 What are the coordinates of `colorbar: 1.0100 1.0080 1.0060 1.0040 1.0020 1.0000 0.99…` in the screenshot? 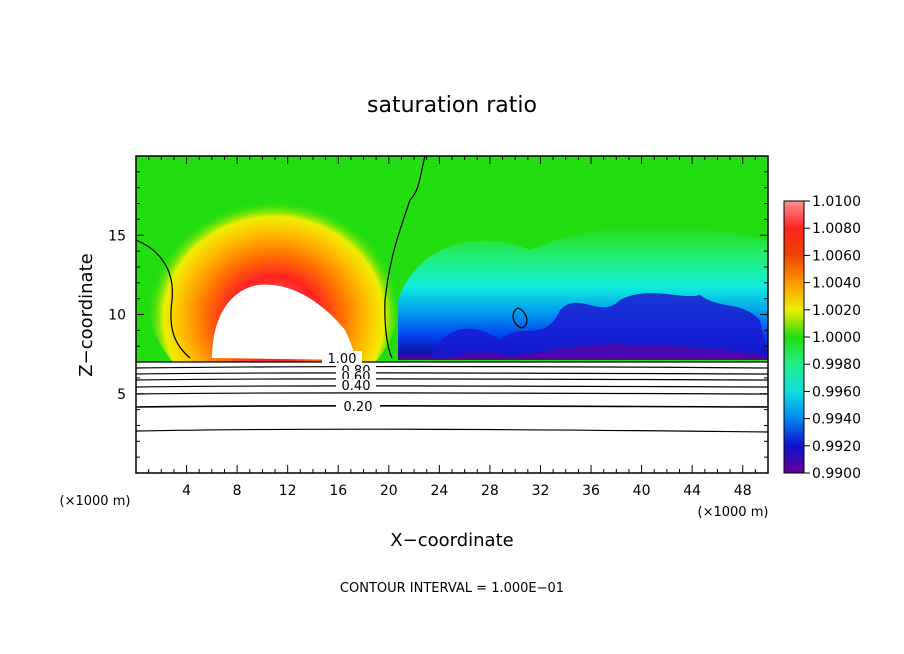 It's located at (822, 338).